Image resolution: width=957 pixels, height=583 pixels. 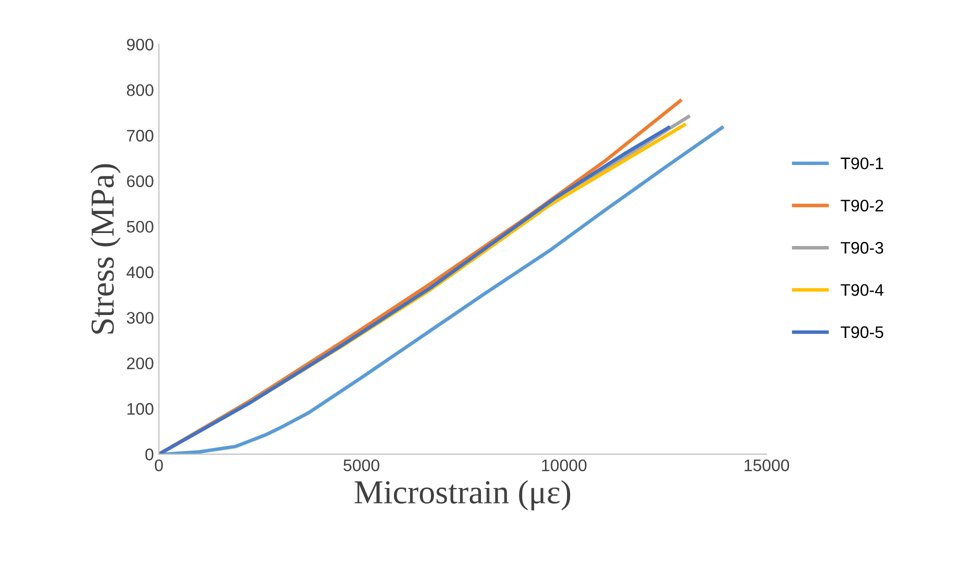 I want to click on y-tick-label: 0, so click(x=149, y=454).